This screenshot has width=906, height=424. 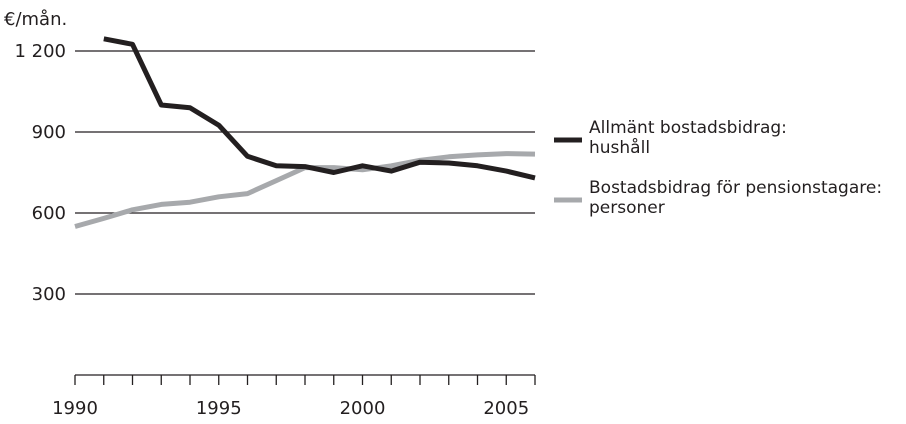 I want to click on y-axis-labels: 300 600 900 1 200 €/mån., so click(x=35, y=157).